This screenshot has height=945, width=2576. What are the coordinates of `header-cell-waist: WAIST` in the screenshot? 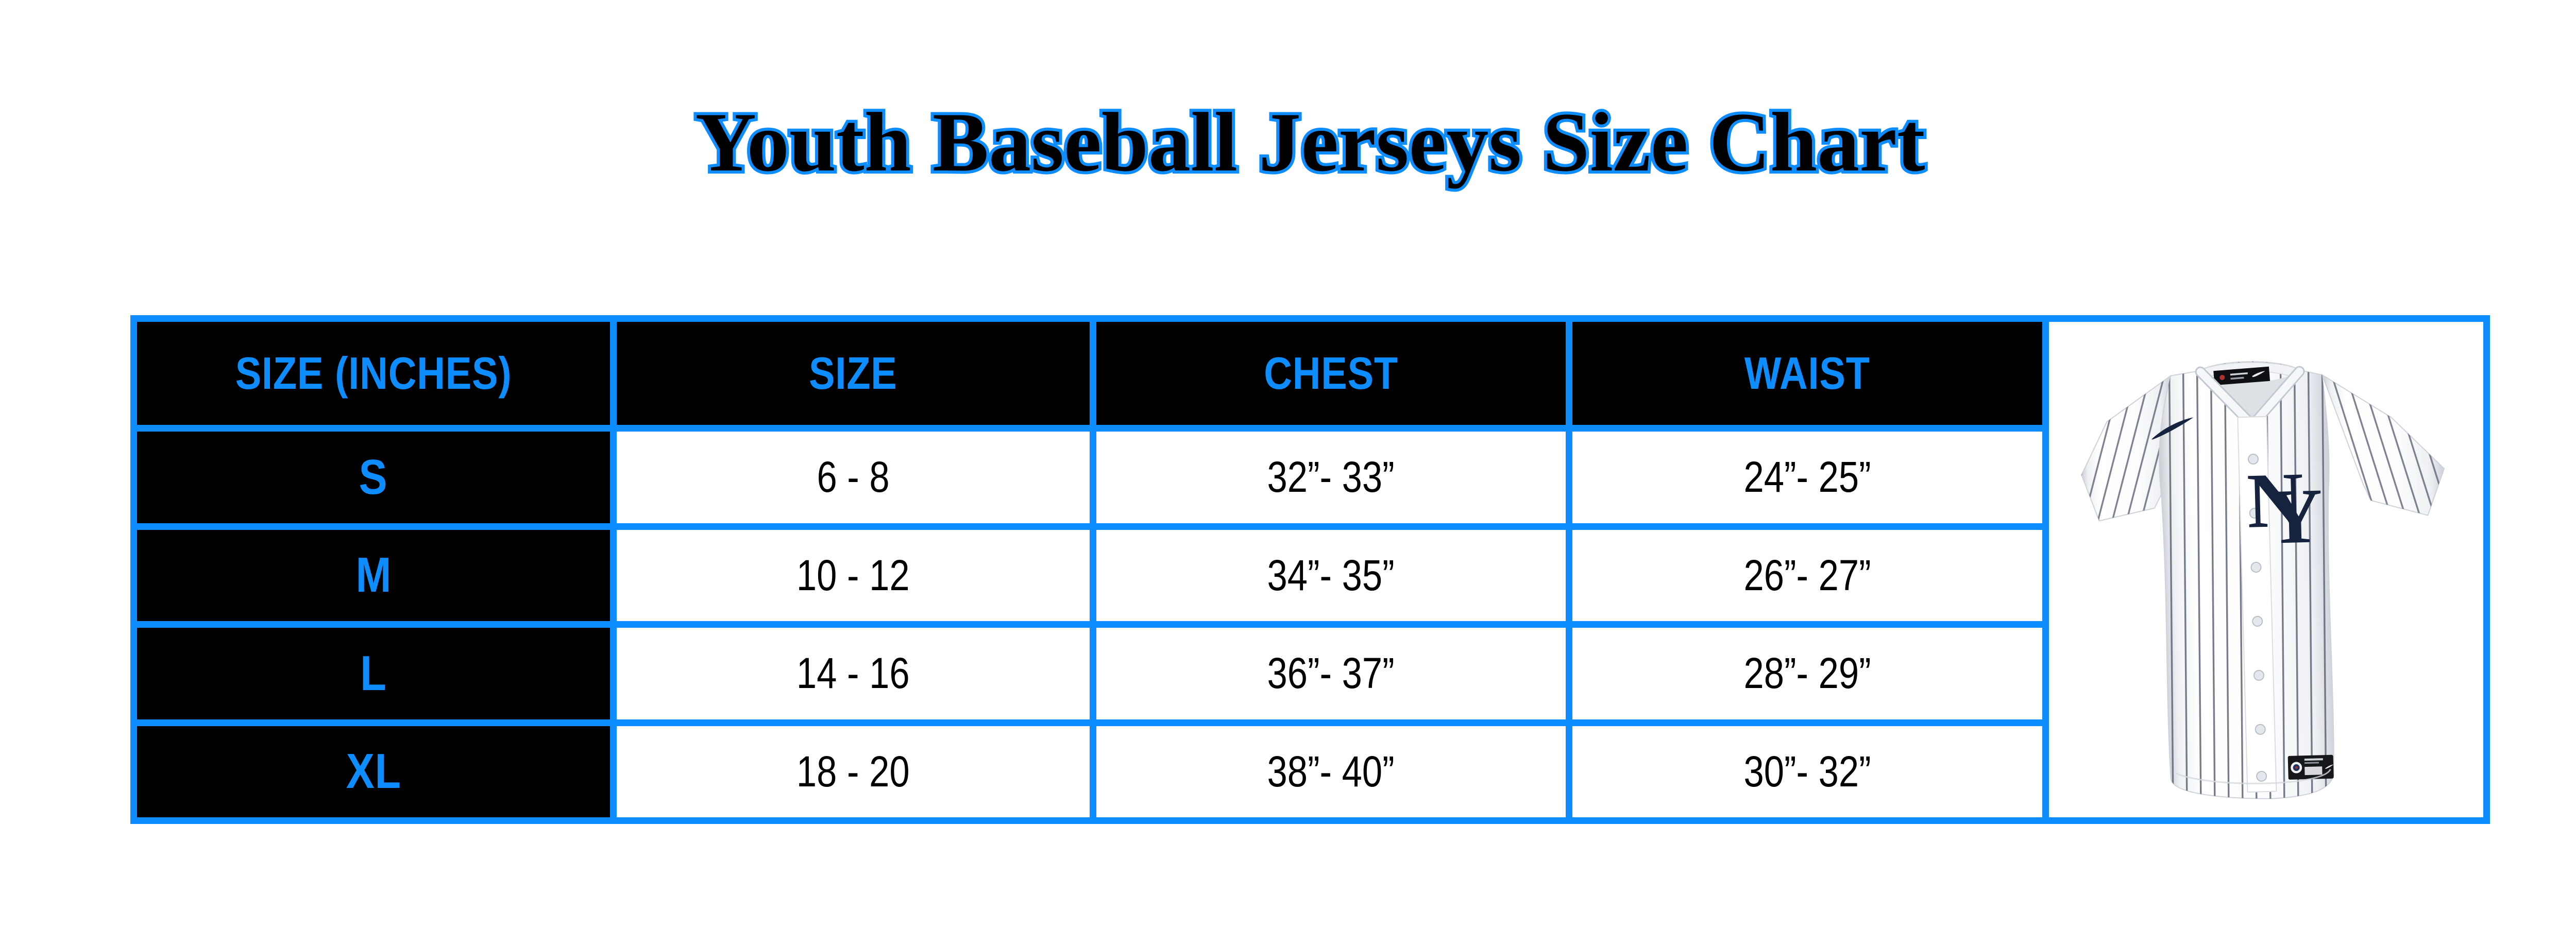 It's located at (1807, 374).